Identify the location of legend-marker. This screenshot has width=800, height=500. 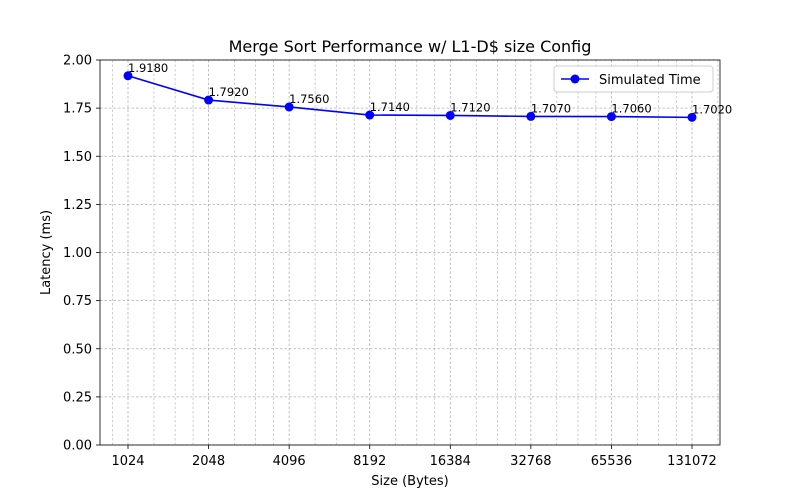
(575, 79).